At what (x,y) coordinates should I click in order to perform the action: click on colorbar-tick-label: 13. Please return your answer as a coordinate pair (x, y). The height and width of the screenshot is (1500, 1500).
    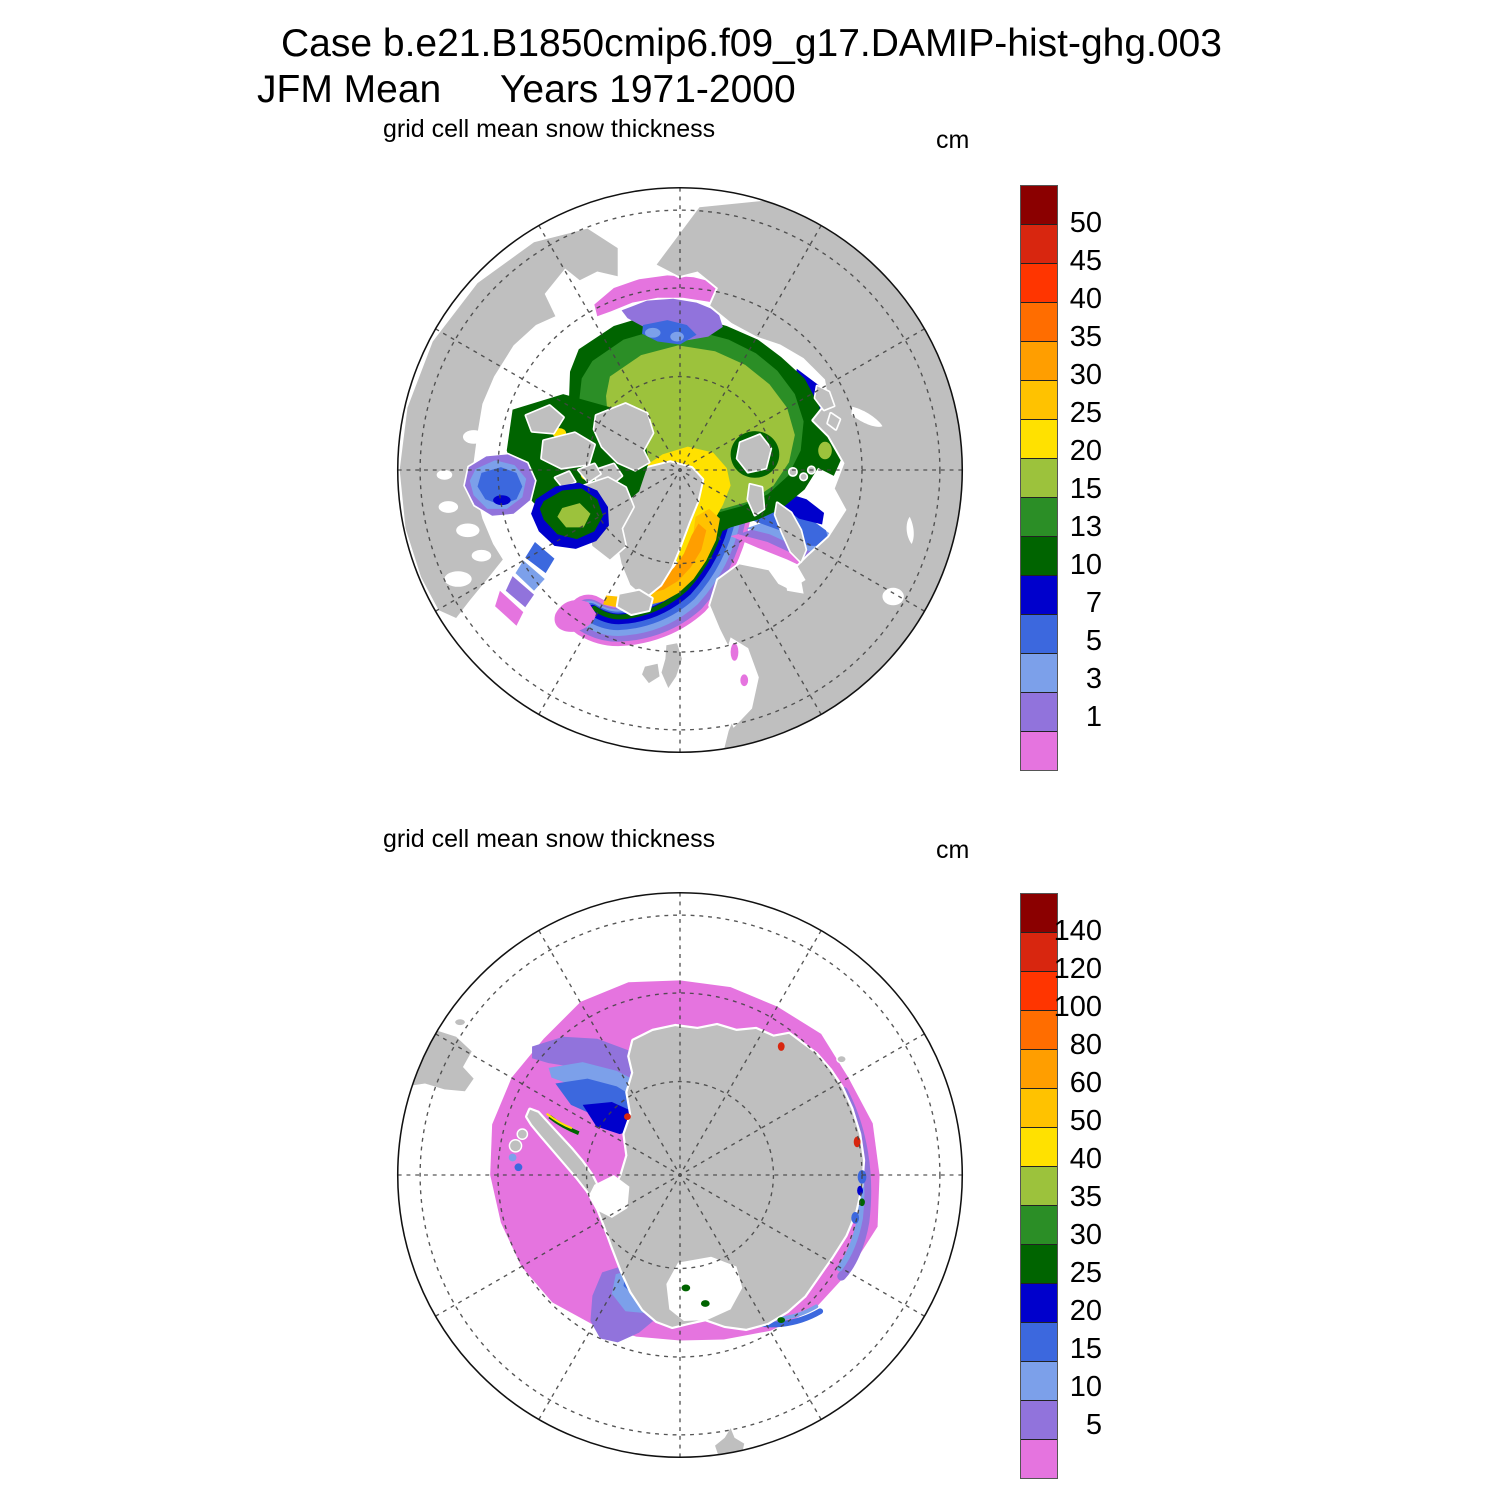
    Looking at the image, I should click on (1085, 526).